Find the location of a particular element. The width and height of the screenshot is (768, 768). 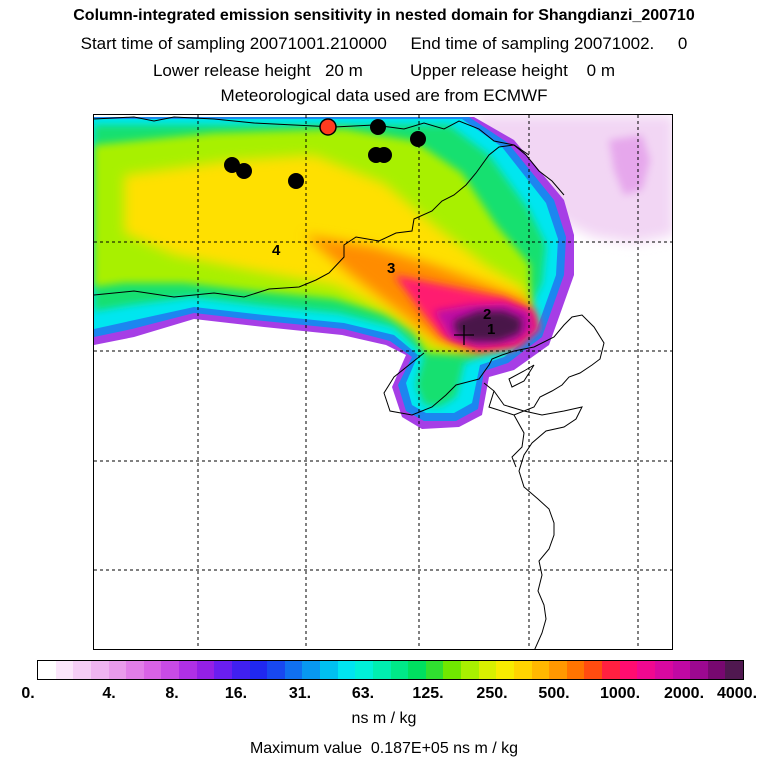

legend-tick-label: 31. is located at coordinates (300, 693).